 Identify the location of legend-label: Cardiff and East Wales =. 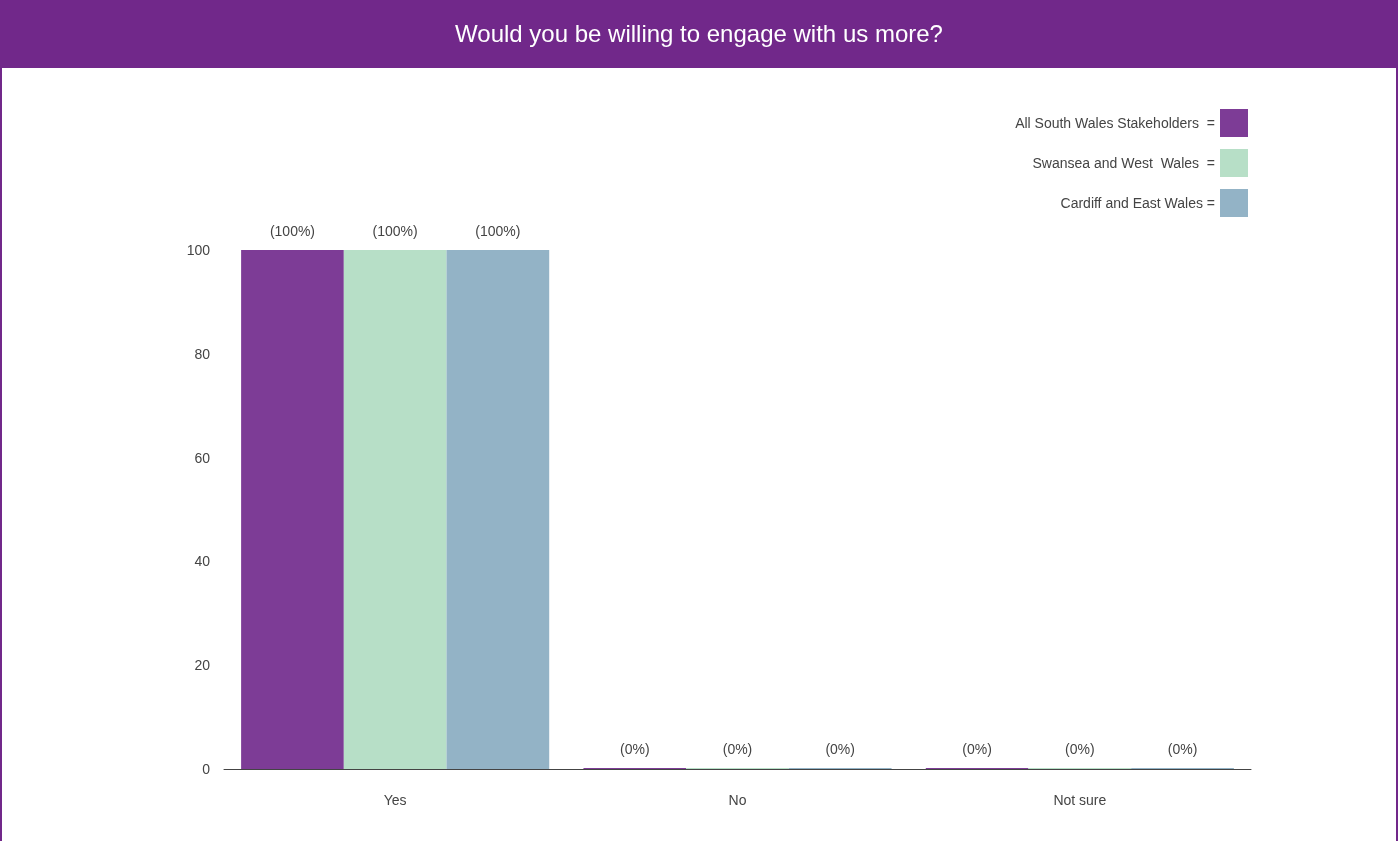
(1137, 203).